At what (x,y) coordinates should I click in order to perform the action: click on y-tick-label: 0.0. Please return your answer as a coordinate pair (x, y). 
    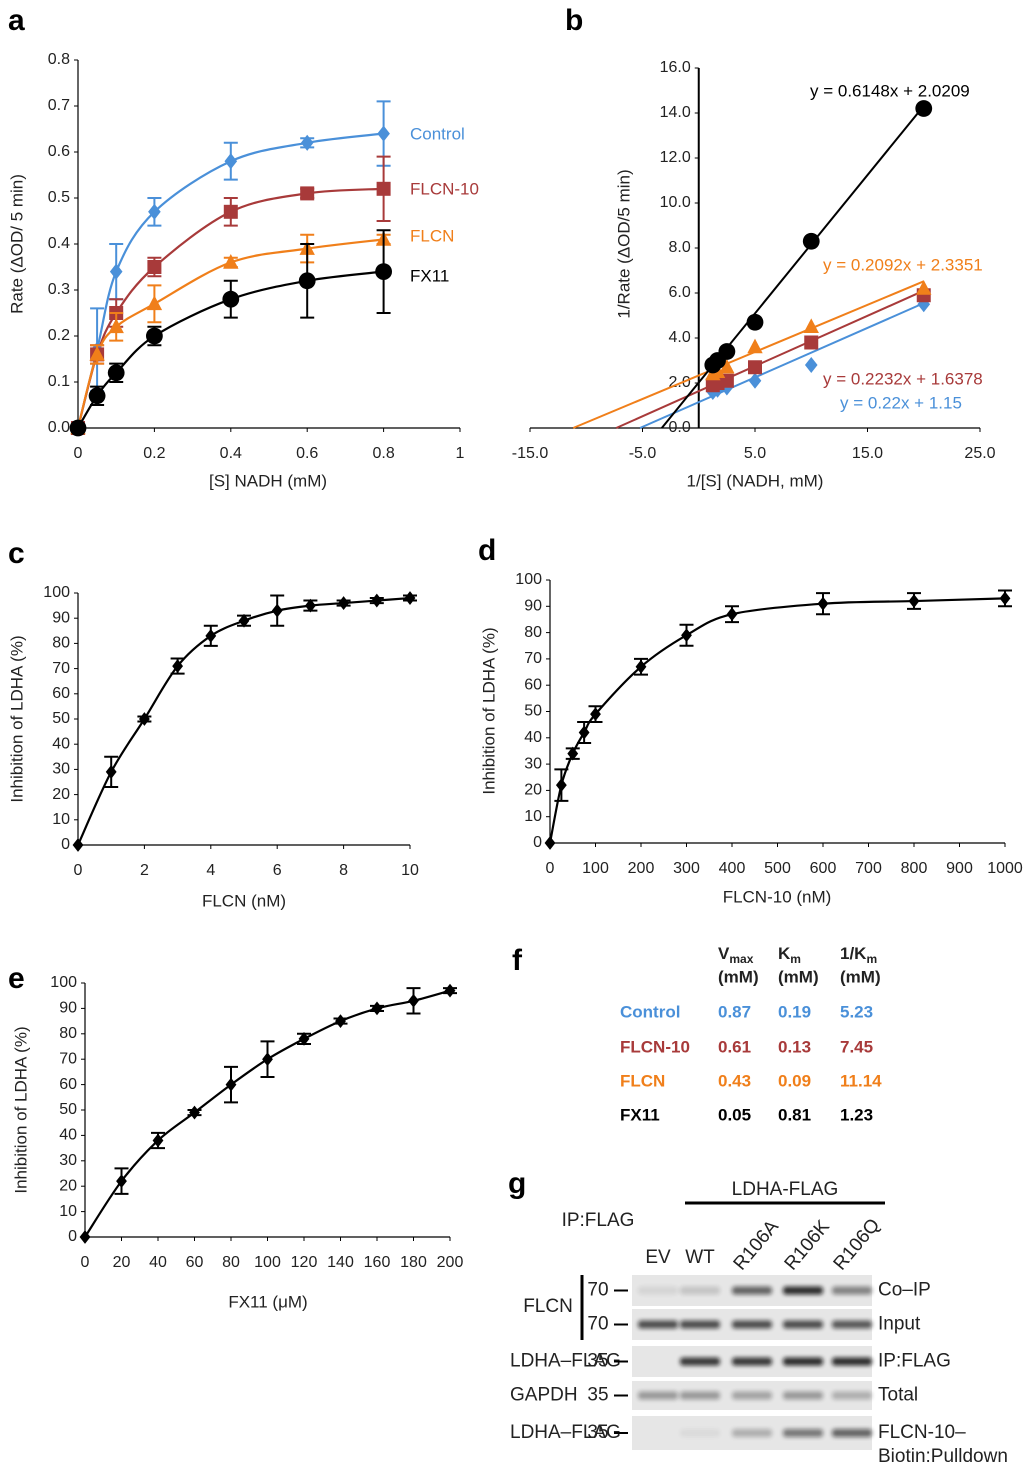
    Looking at the image, I should click on (680, 427).